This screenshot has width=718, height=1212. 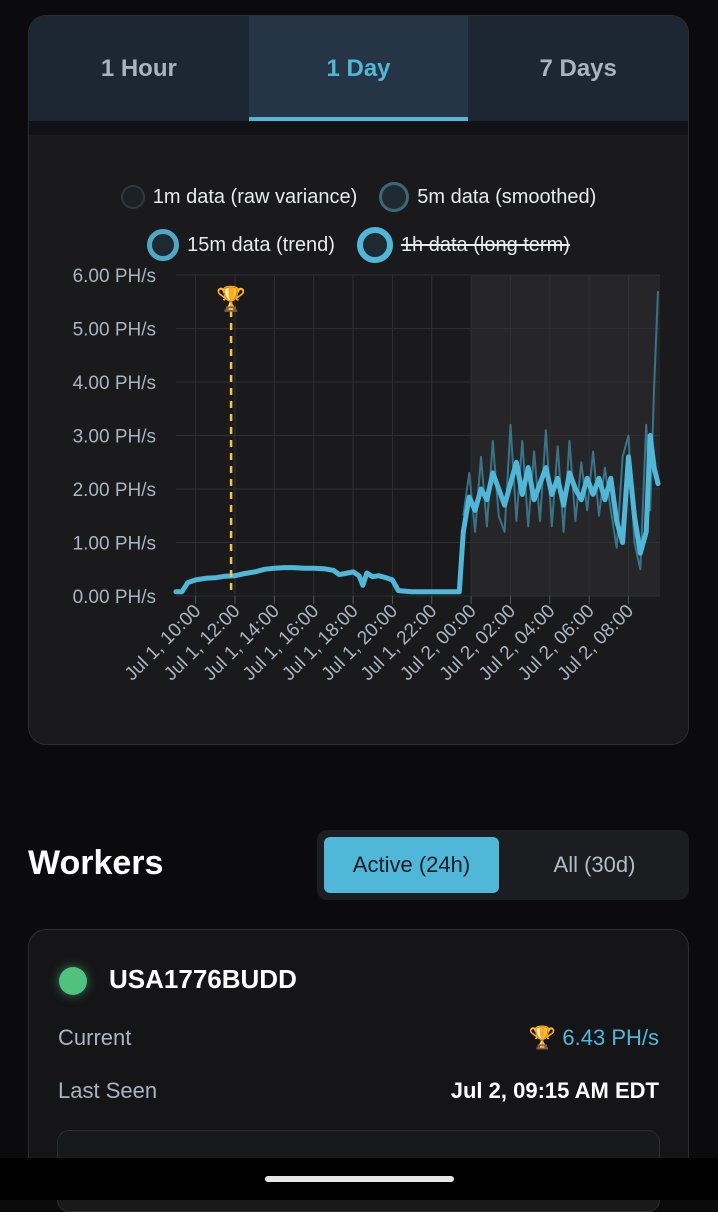 What do you see at coordinates (231, 299) in the screenshot?
I see `trophy-marker-icon: 🏆` at bounding box center [231, 299].